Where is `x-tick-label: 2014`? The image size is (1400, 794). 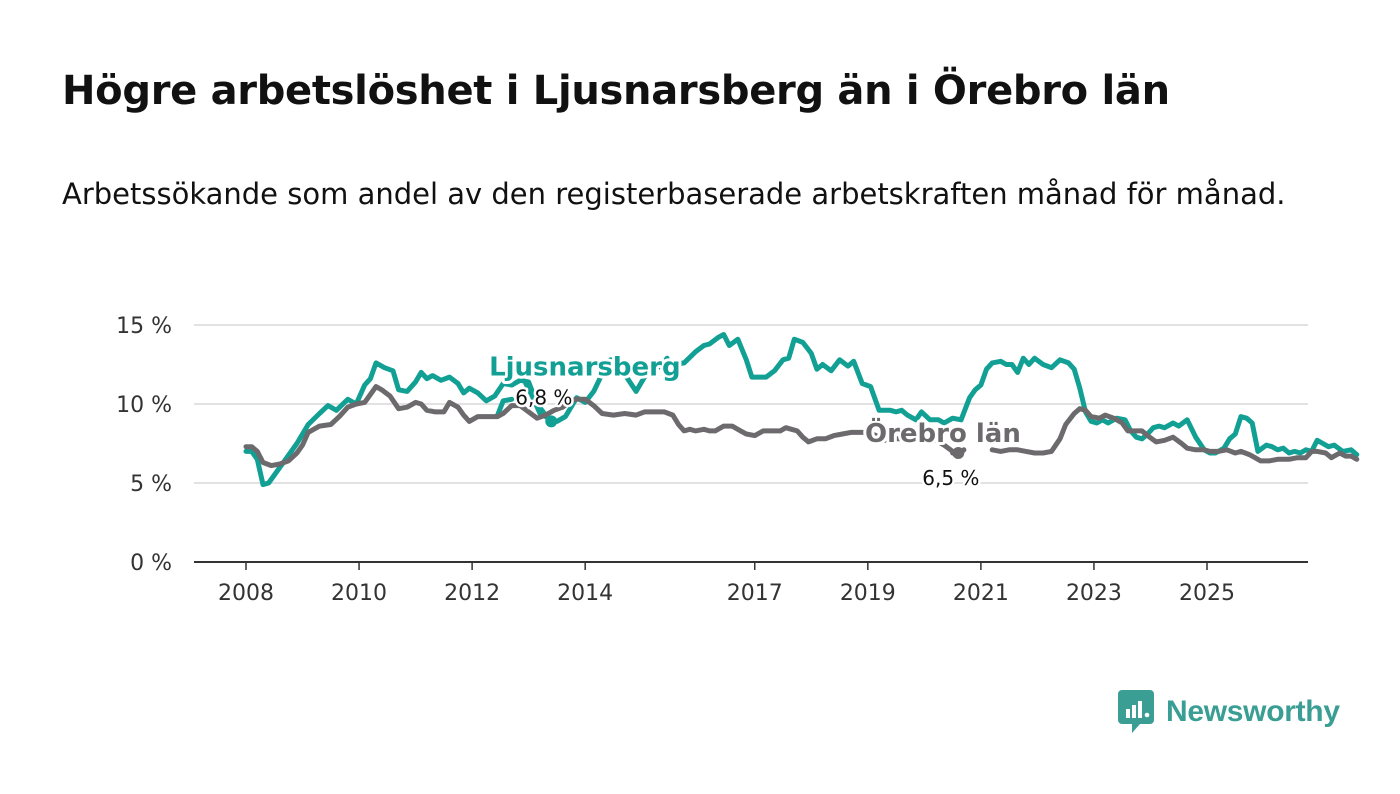
x-tick-label: 2014 is located at coordinates (585, 593).